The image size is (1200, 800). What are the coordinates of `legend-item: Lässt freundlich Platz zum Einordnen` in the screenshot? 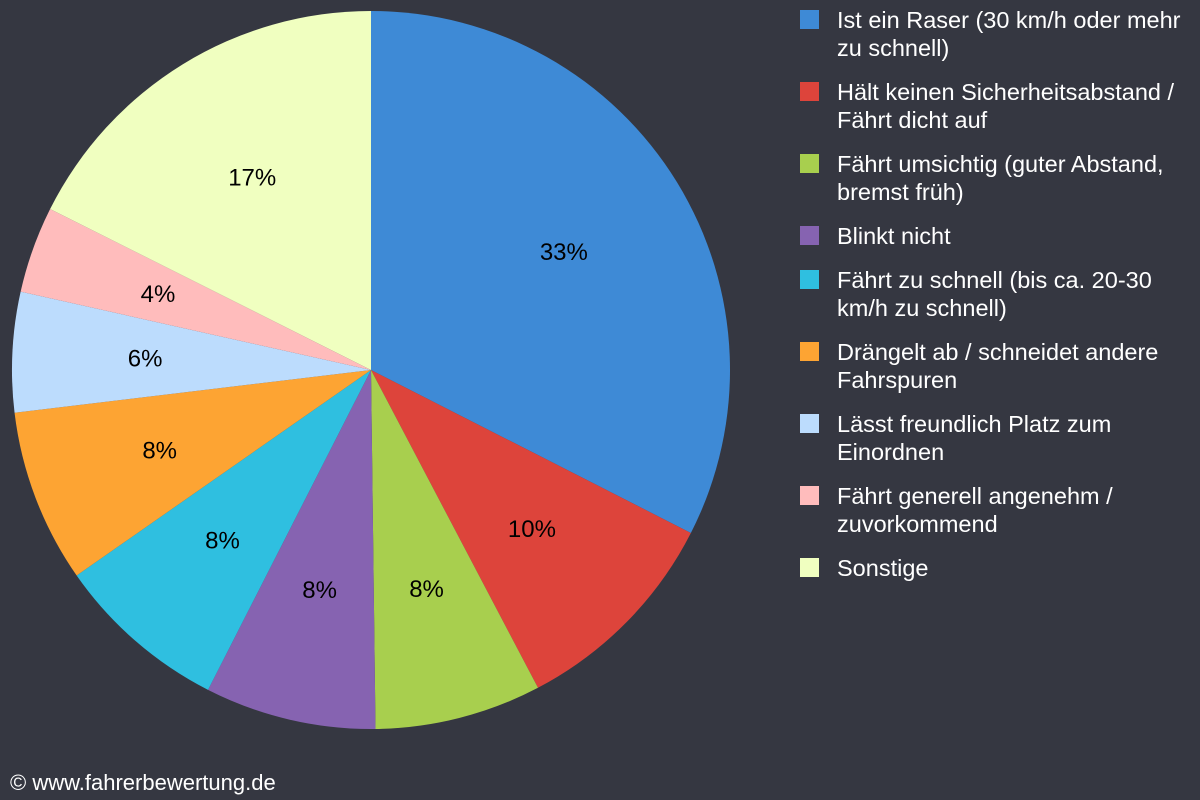 It's located at (997, 438).